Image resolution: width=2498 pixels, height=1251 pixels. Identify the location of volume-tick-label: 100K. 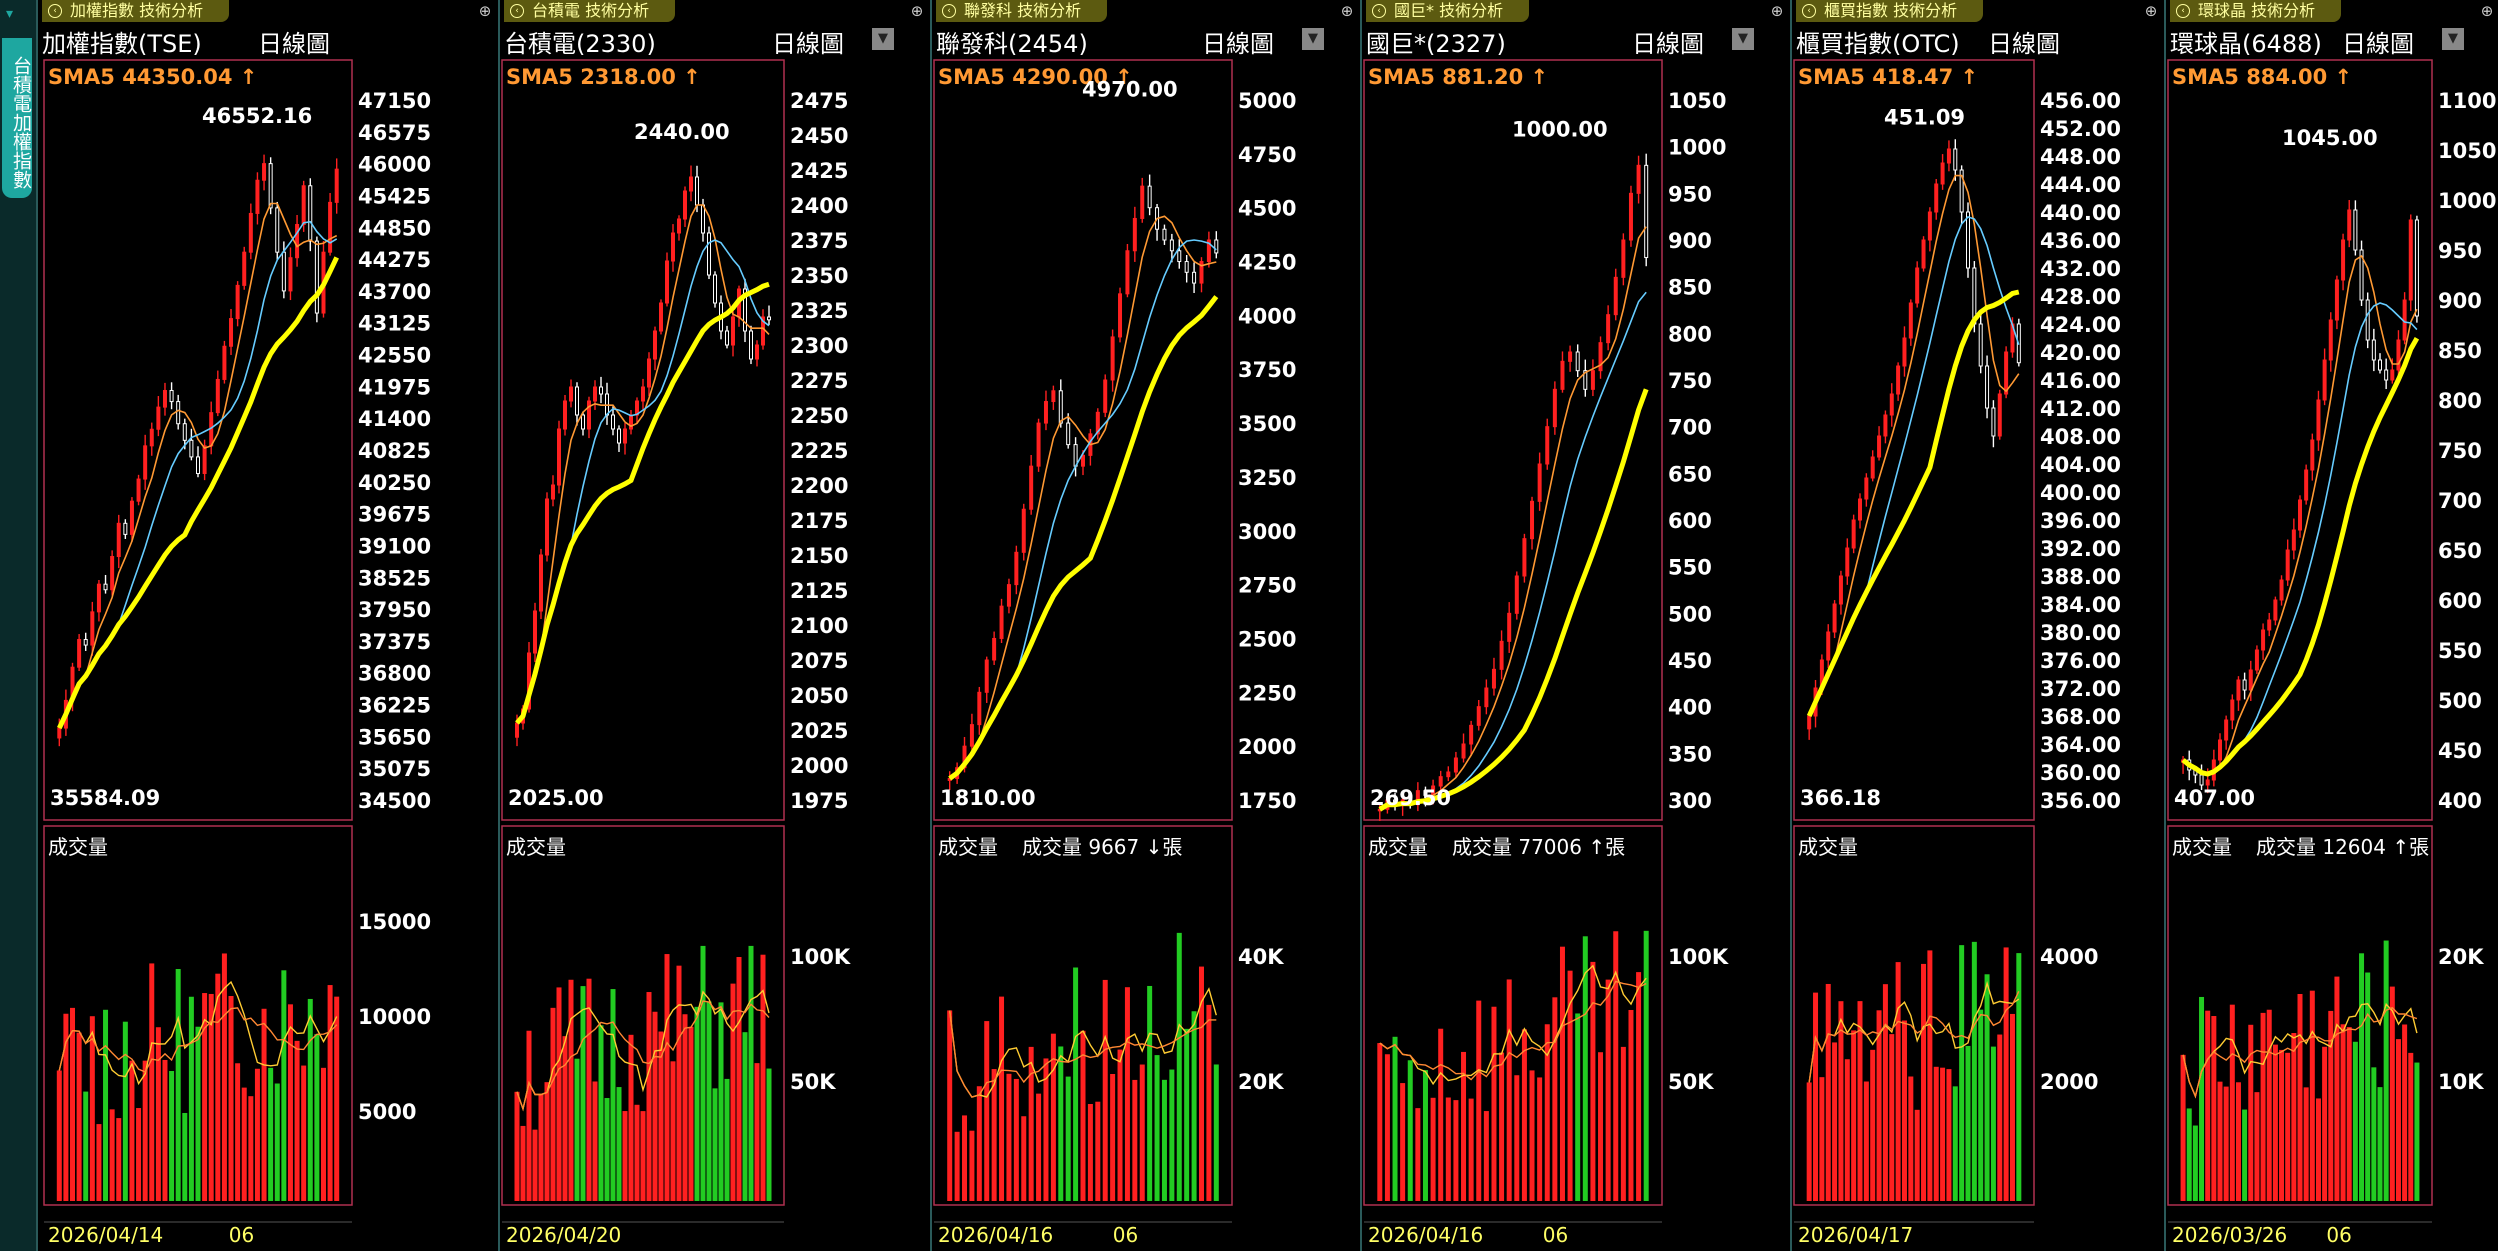
(1698, 957).